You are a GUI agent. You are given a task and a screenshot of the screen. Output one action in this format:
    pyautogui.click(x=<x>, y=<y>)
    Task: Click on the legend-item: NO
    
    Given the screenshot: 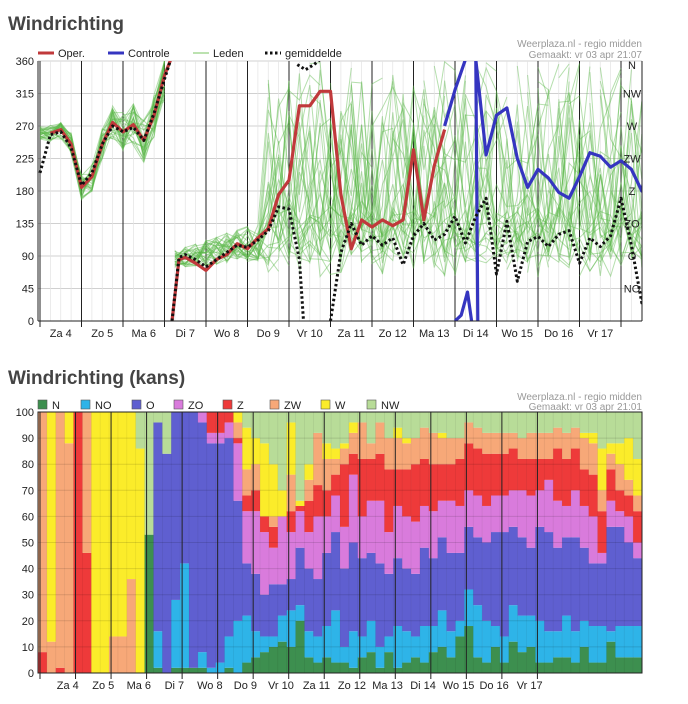 What is the action you would take?
    pyautogui.click(x=103, y=406)
    